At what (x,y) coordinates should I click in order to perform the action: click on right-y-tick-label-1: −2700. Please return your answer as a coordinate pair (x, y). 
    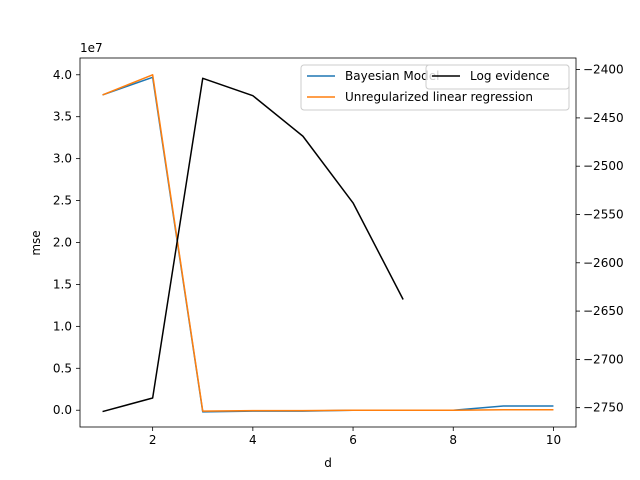
    Looking at the image, I should click on (603, 359).